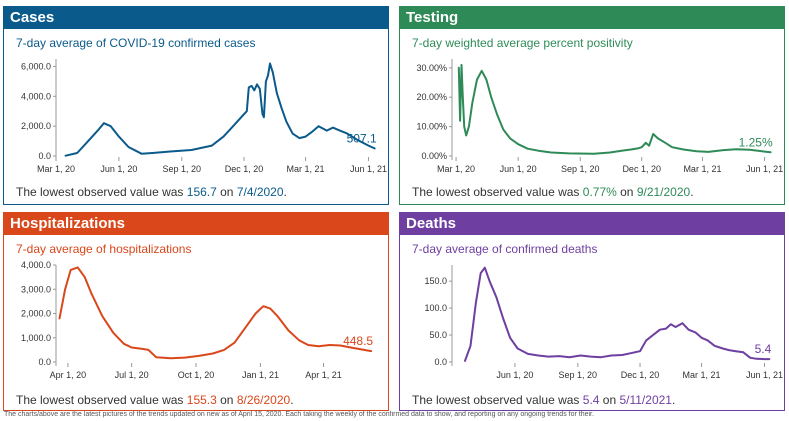 The height and width of the screenshot is (421, 789). I want to click on hosp-note-date: 8/26/2020, so click(263, 400).